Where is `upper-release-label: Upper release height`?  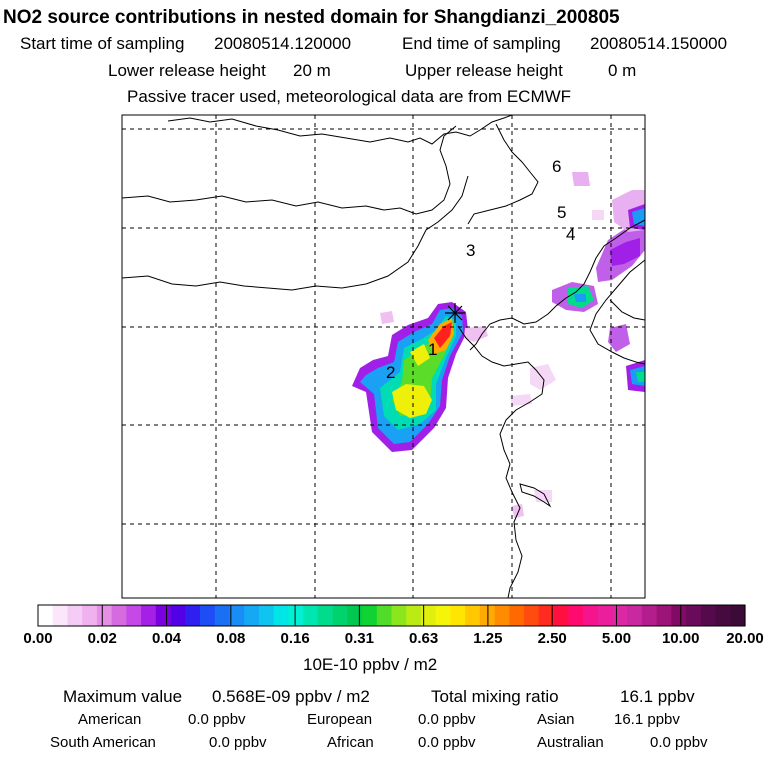 upper-release-label: Upper release height is located at coordinates (484, 70).